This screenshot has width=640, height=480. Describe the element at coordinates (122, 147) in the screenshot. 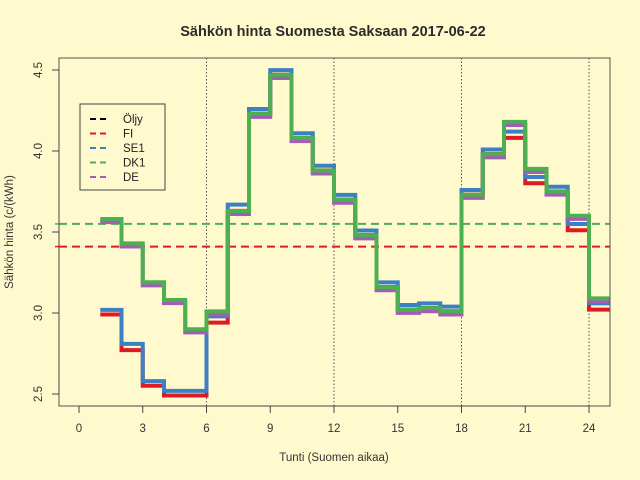

I see `legend: Öljy FI SE1 DK1 DE` at that location.